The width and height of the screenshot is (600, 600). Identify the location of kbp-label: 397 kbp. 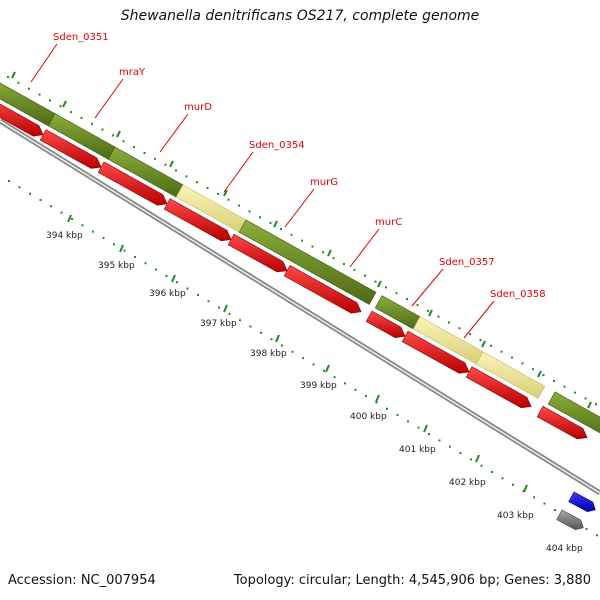
(218, 324).